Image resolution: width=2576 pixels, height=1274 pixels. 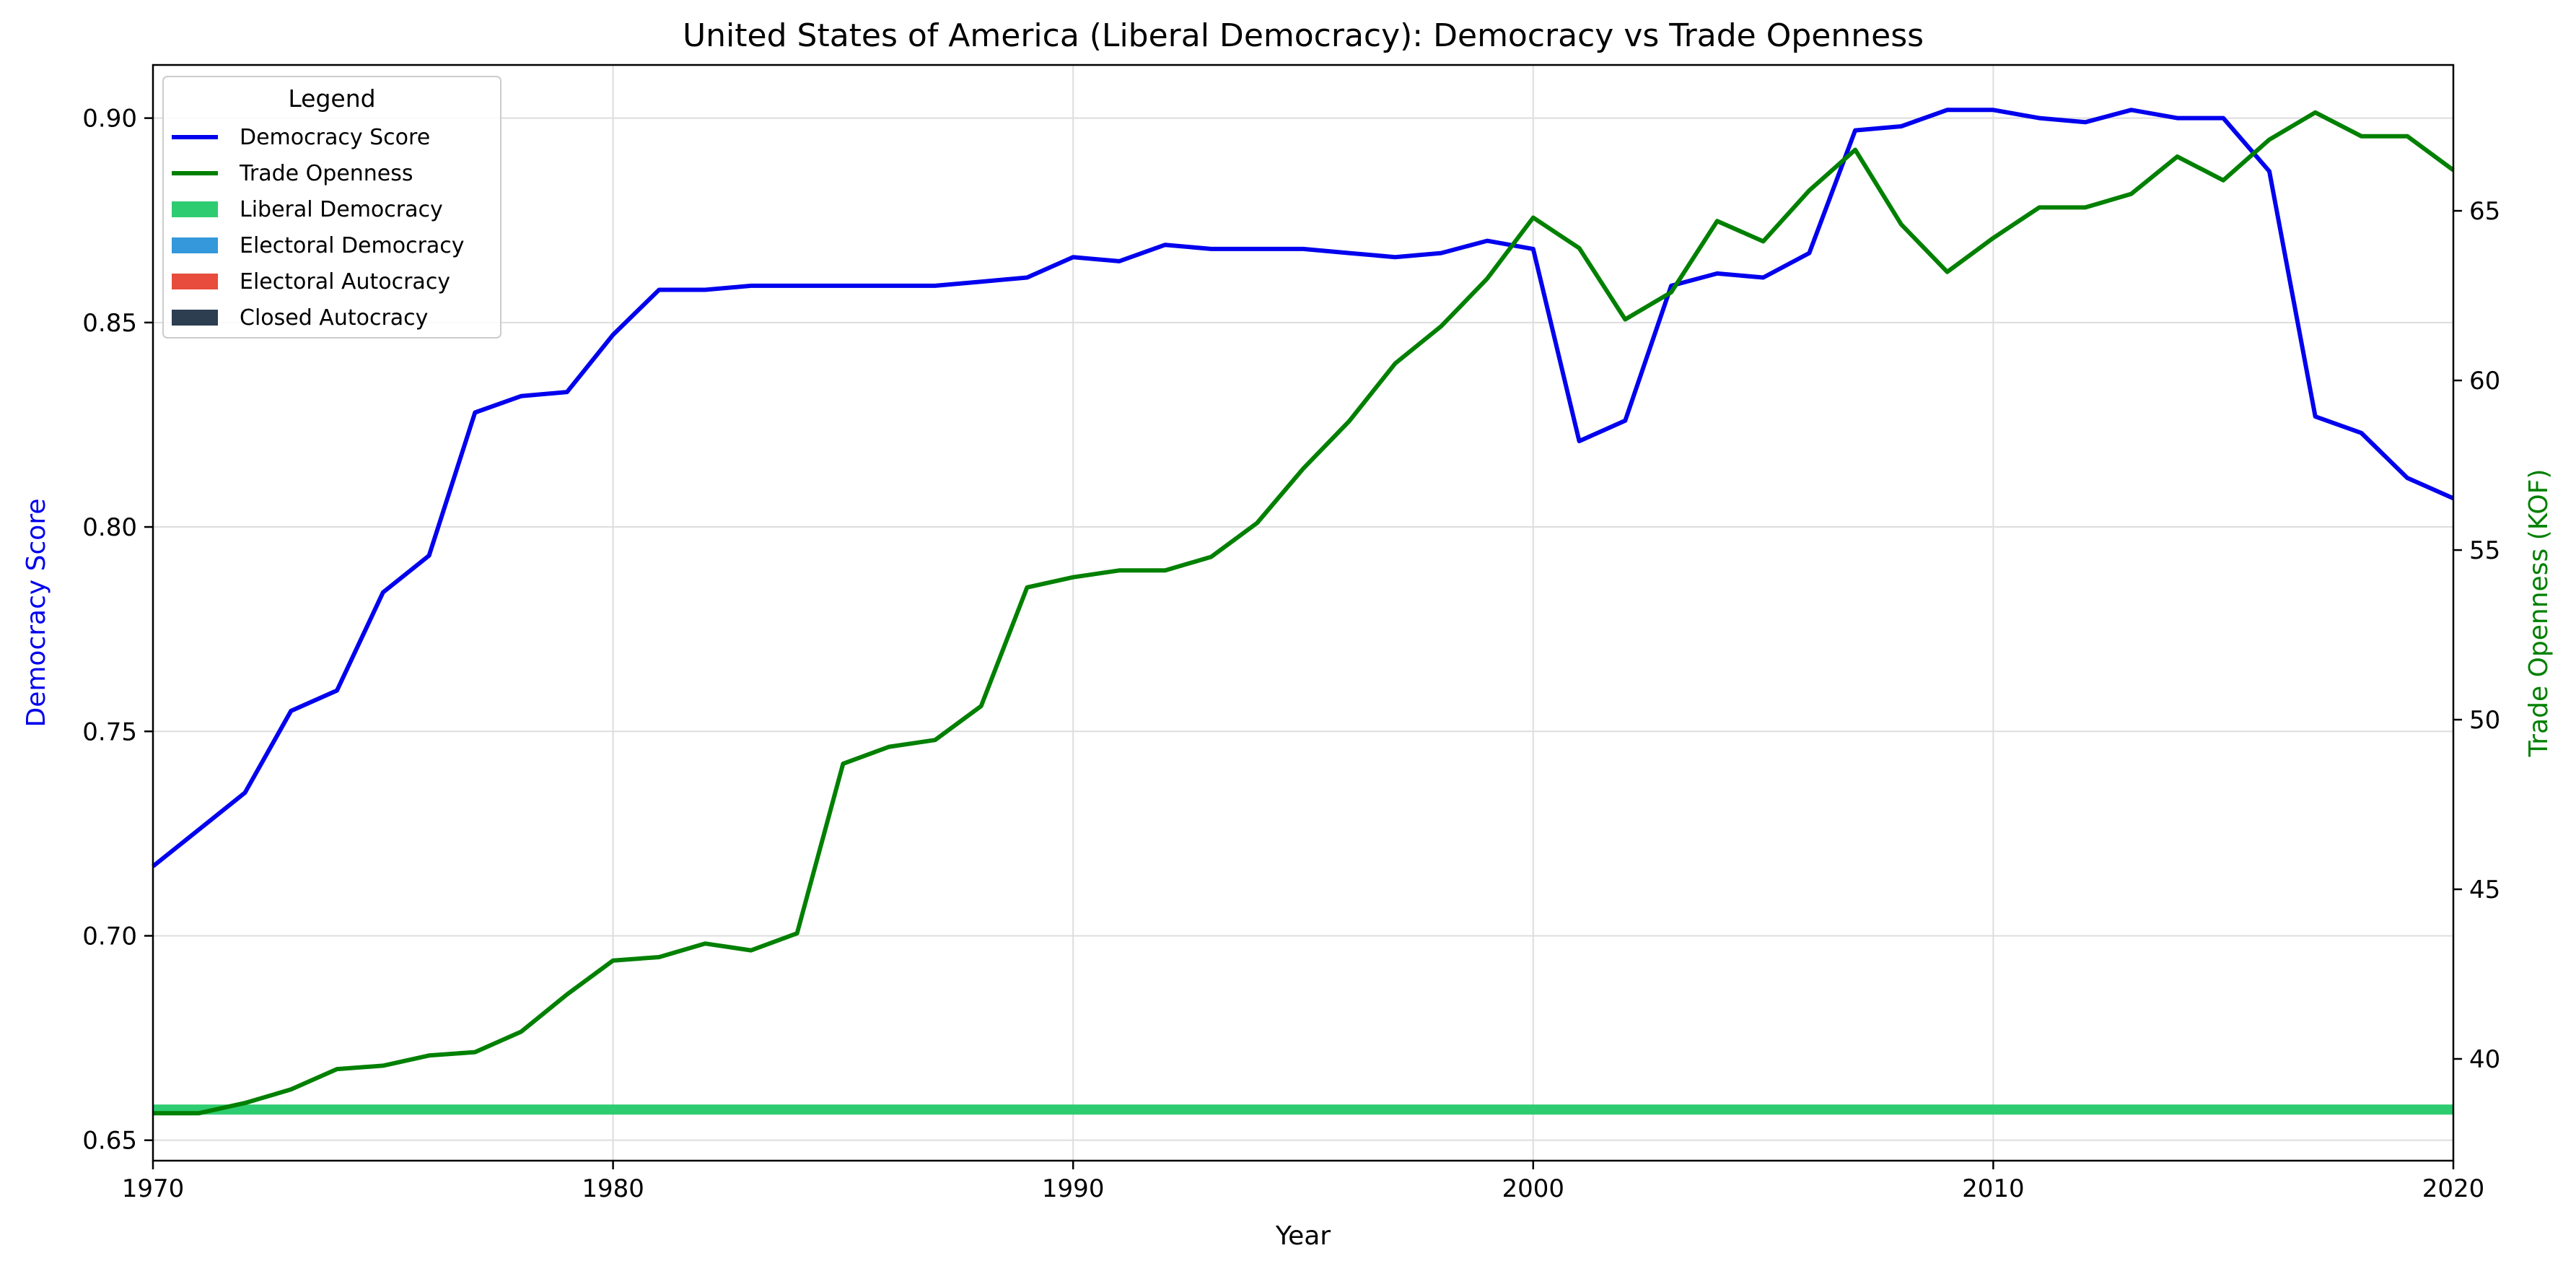 I want to click on legend-swatch-electoral-democracy, so click(x=195, y=245).